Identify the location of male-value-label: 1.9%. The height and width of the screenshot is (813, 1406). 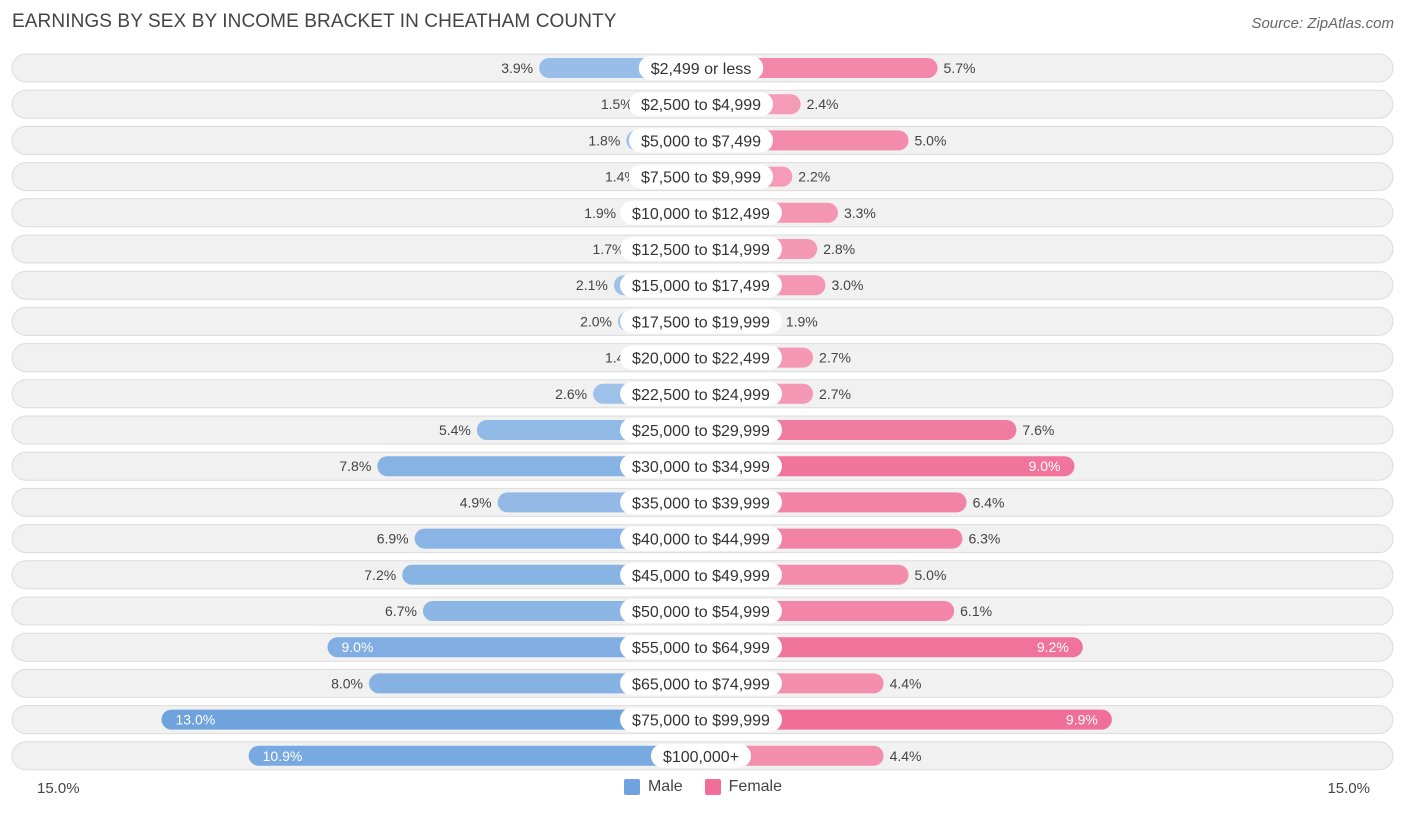
(600, 213).